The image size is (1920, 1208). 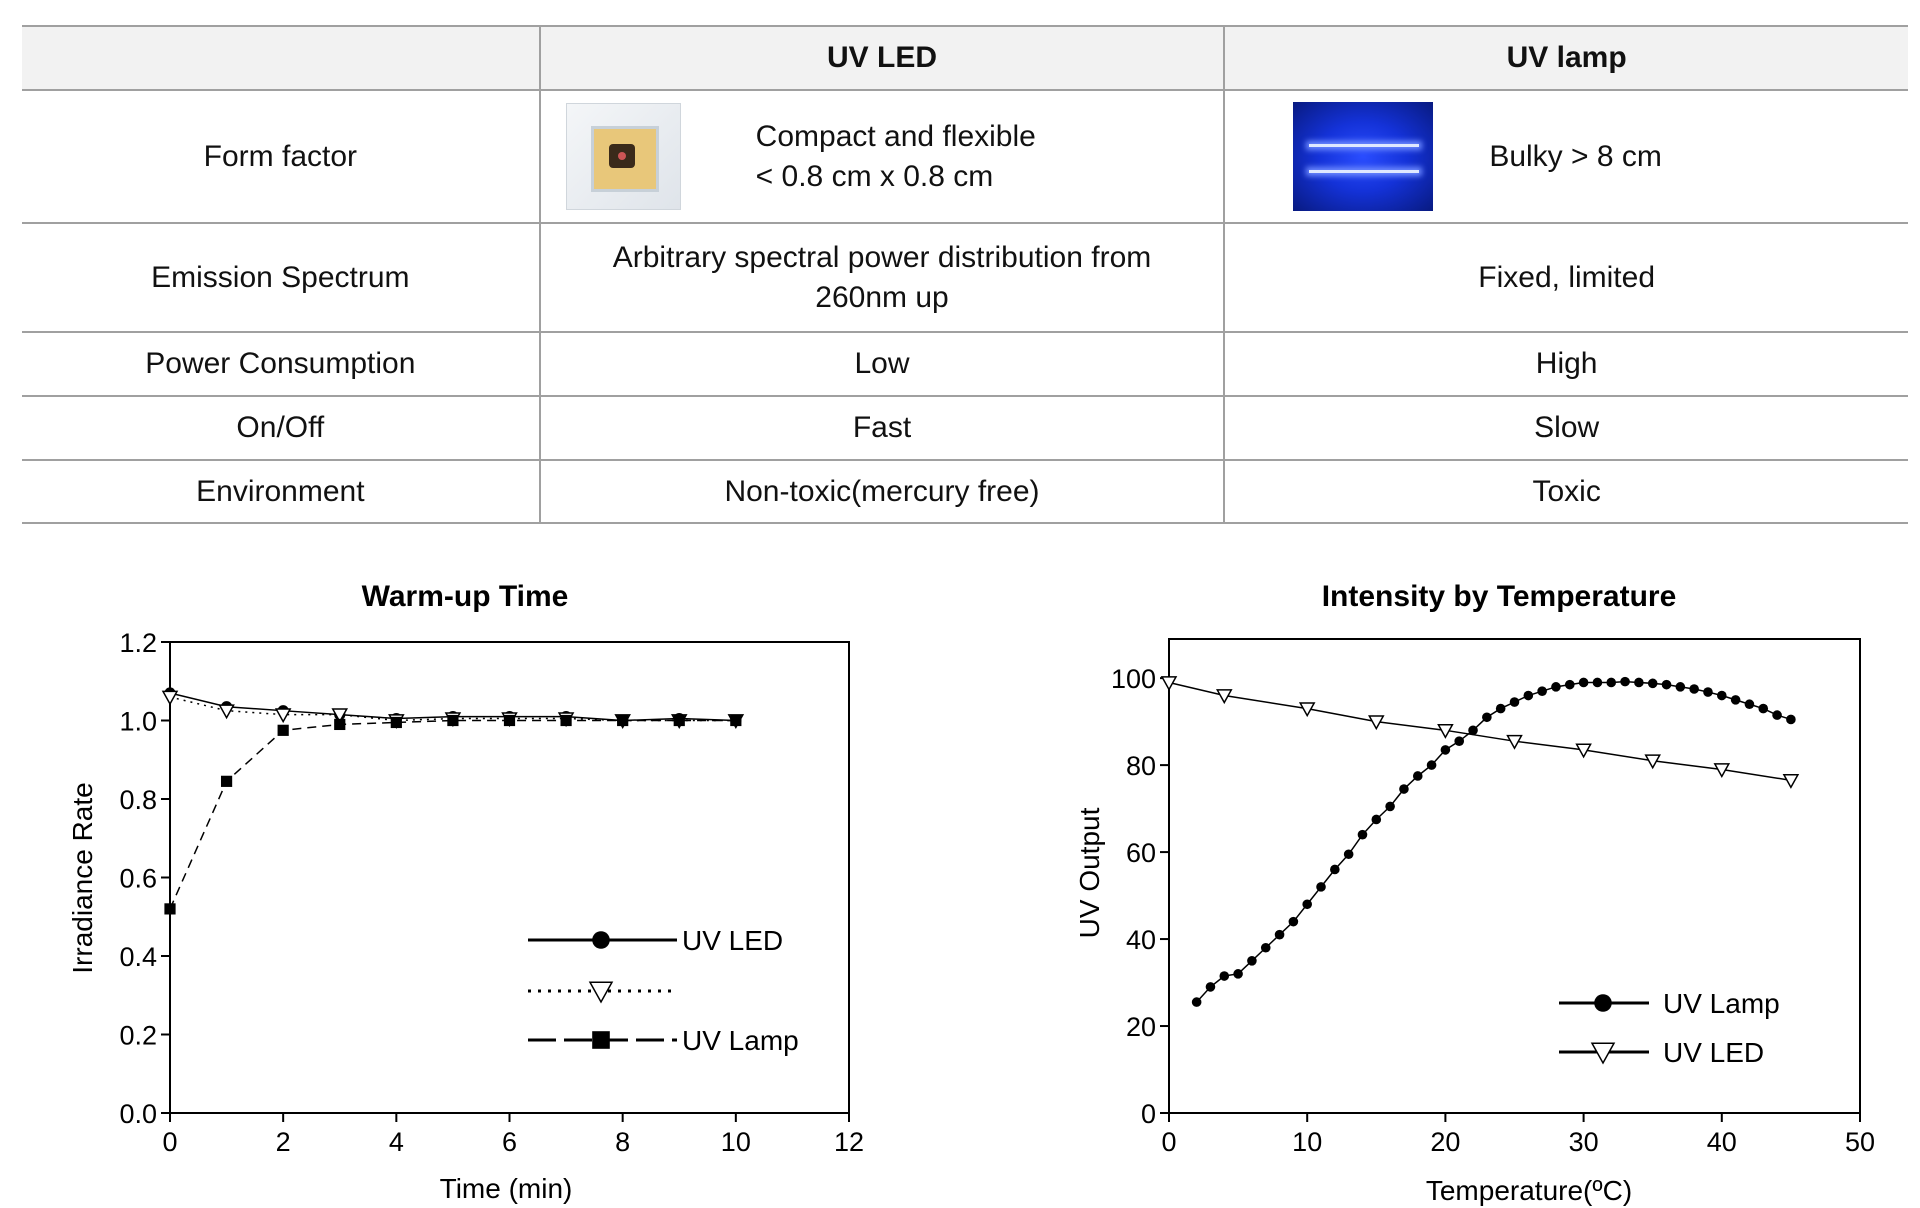 What do you see at coordinates (1565, 277) in the screenshot?
I see `lamp-cell: Fixed, limited` at bounding box center [1565, 277].